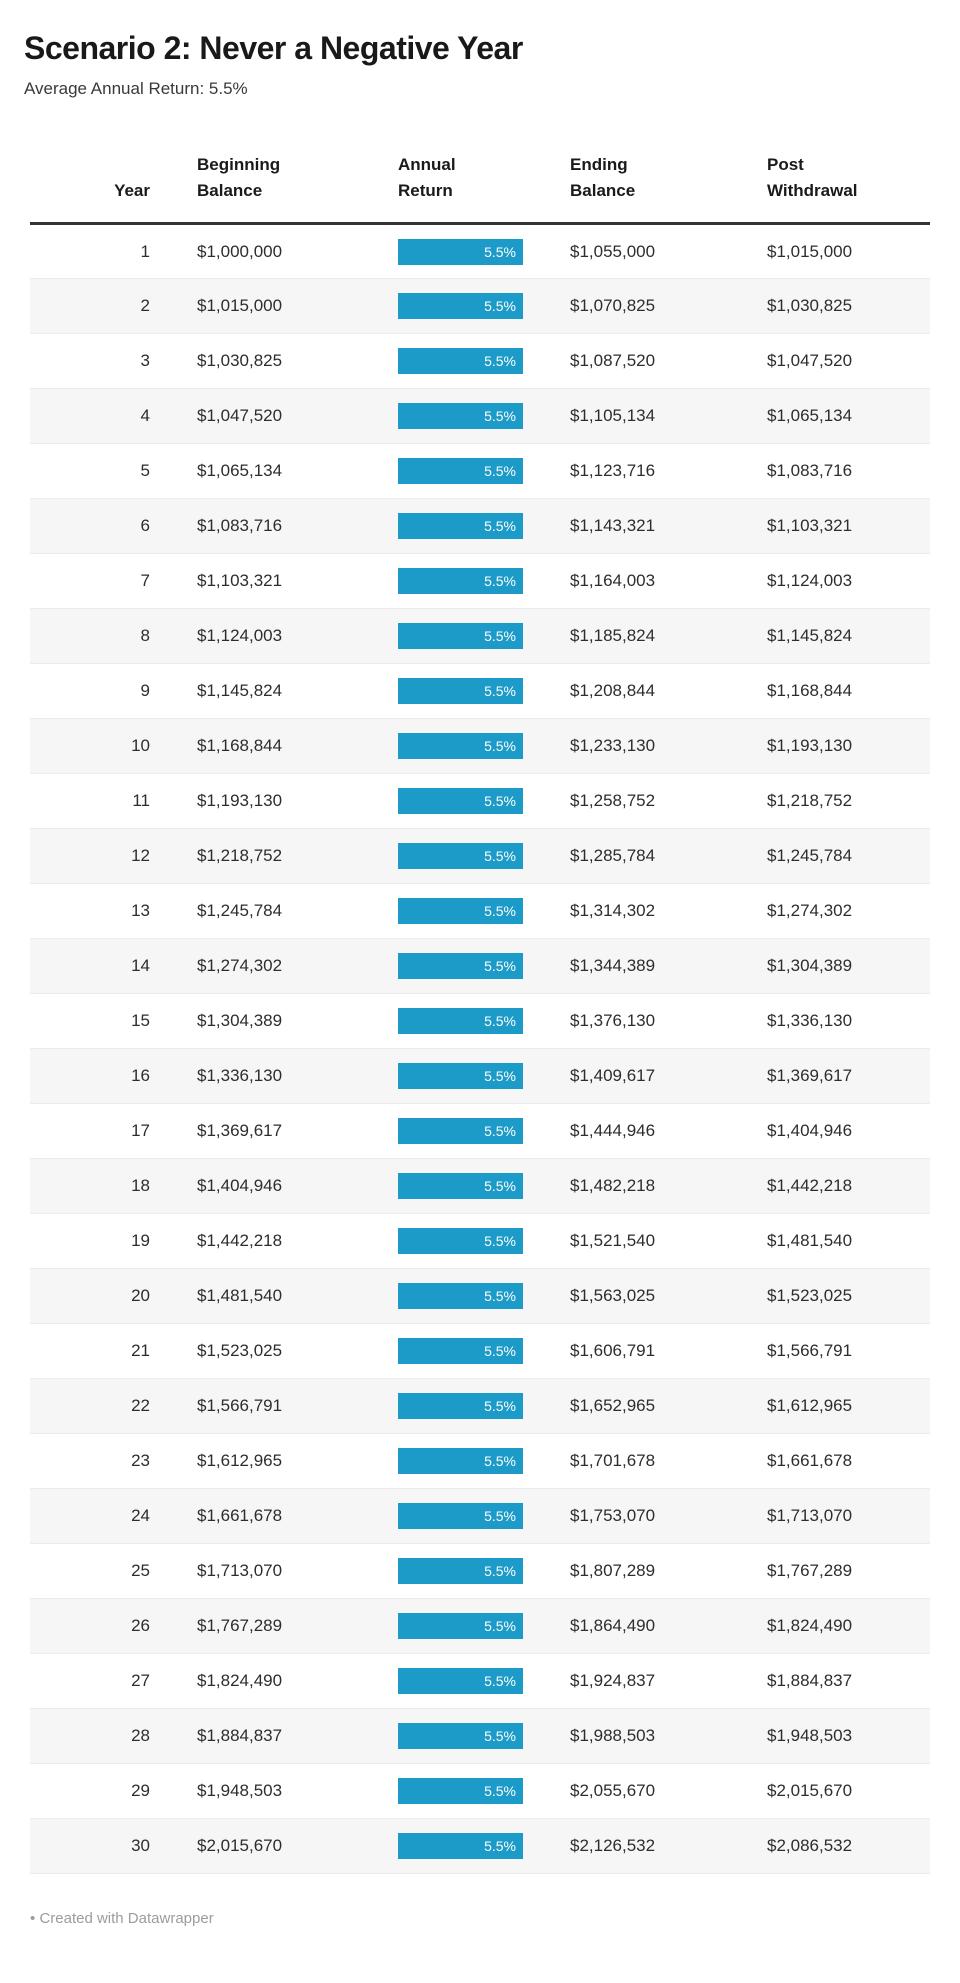  I want to click on year-cell: 12, so click(140, 855).